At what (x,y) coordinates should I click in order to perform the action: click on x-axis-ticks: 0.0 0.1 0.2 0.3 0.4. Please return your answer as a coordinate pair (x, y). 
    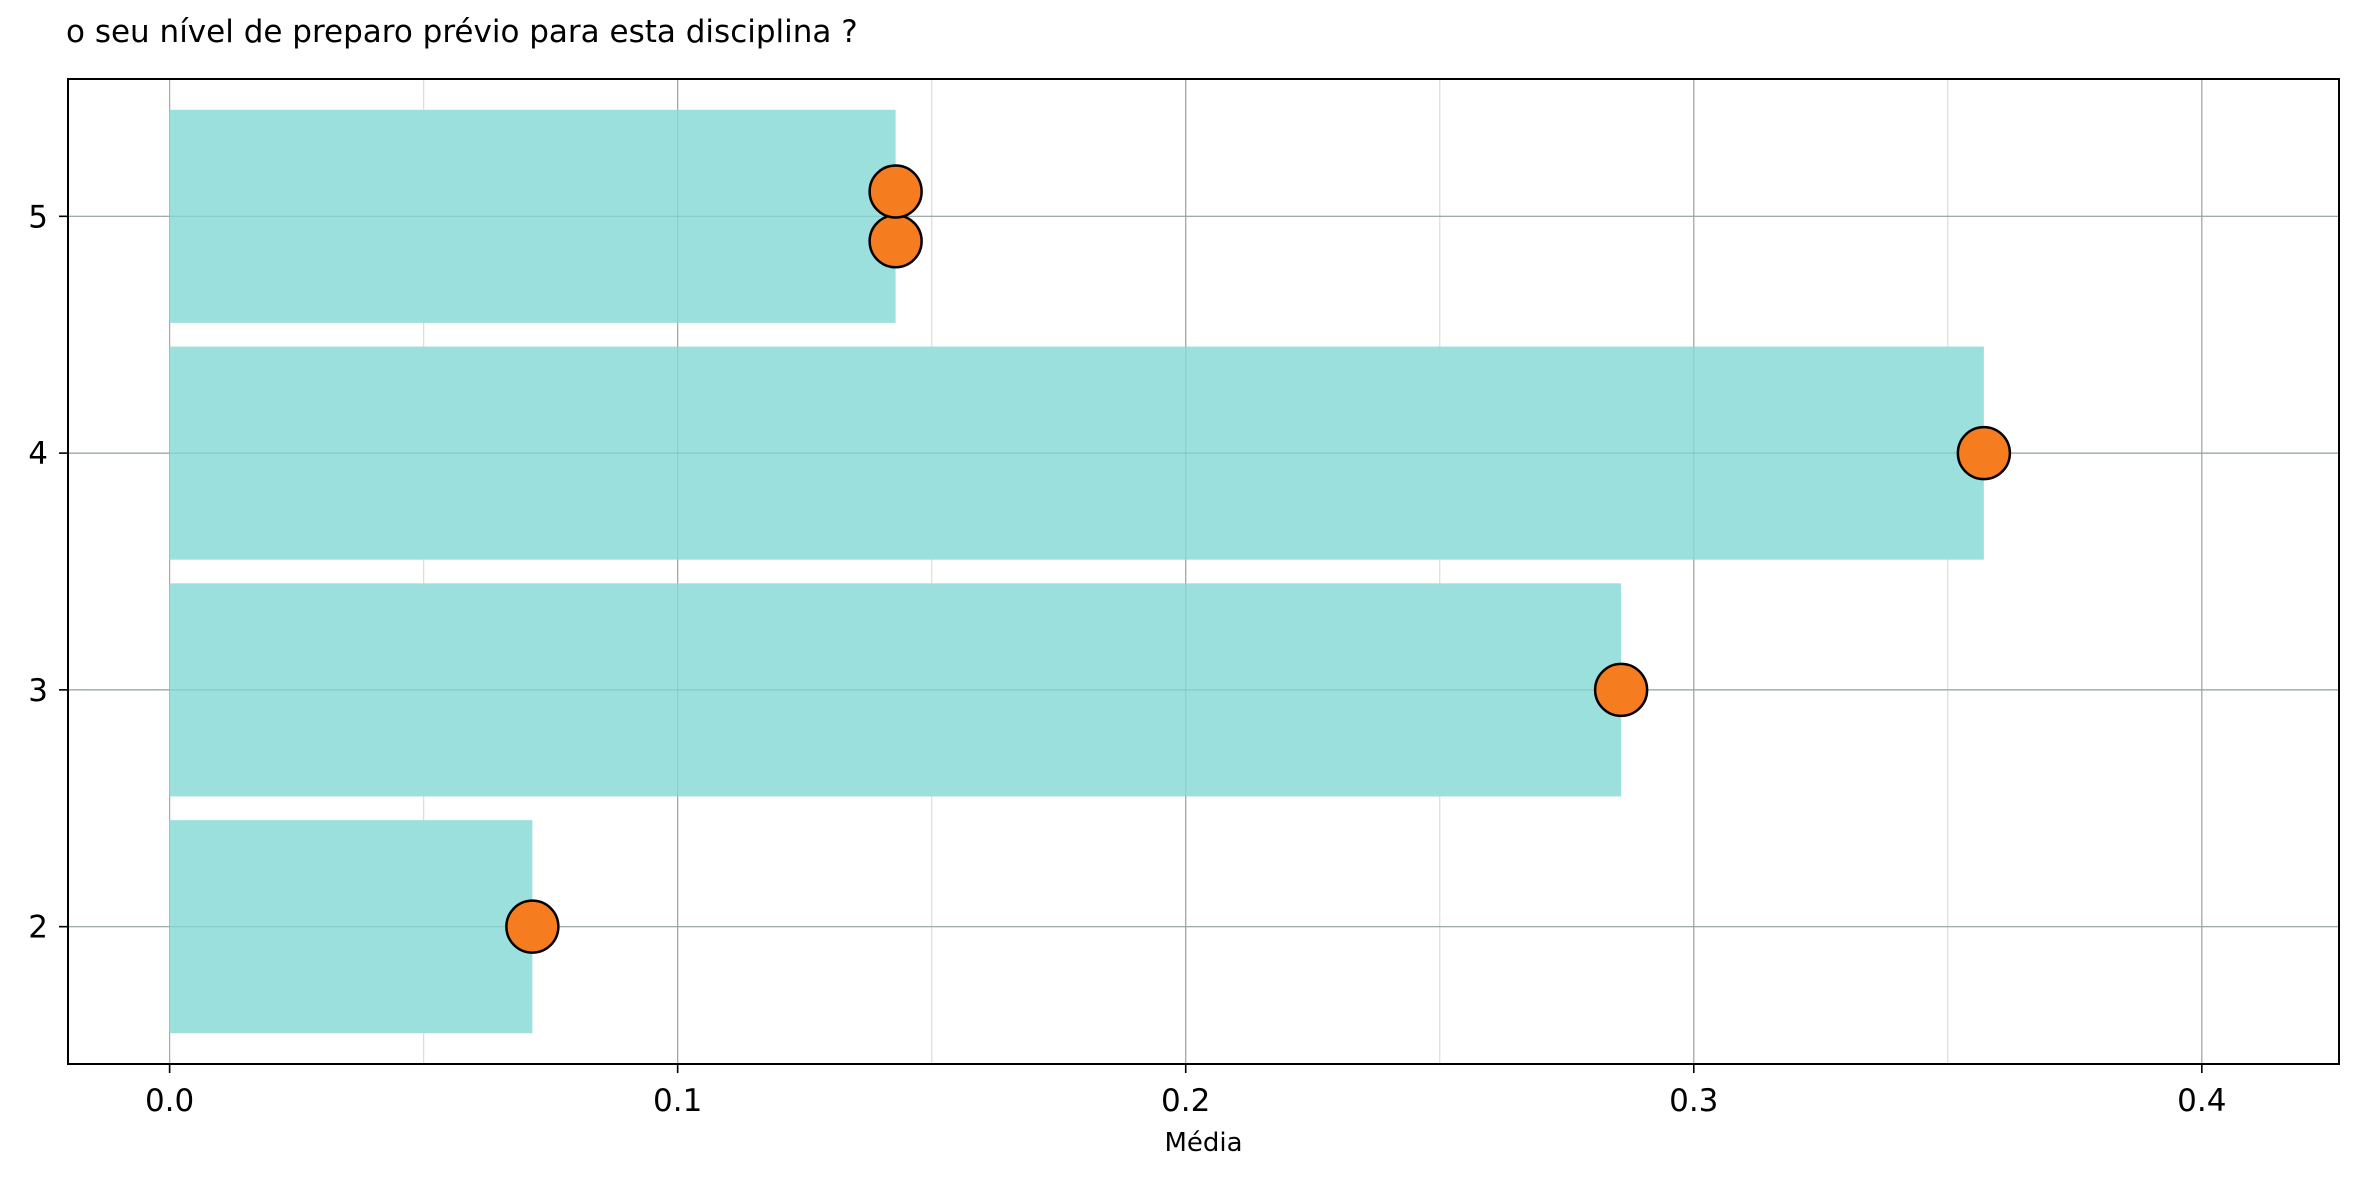
    Looking at the image, I should click on (1185, 1091).